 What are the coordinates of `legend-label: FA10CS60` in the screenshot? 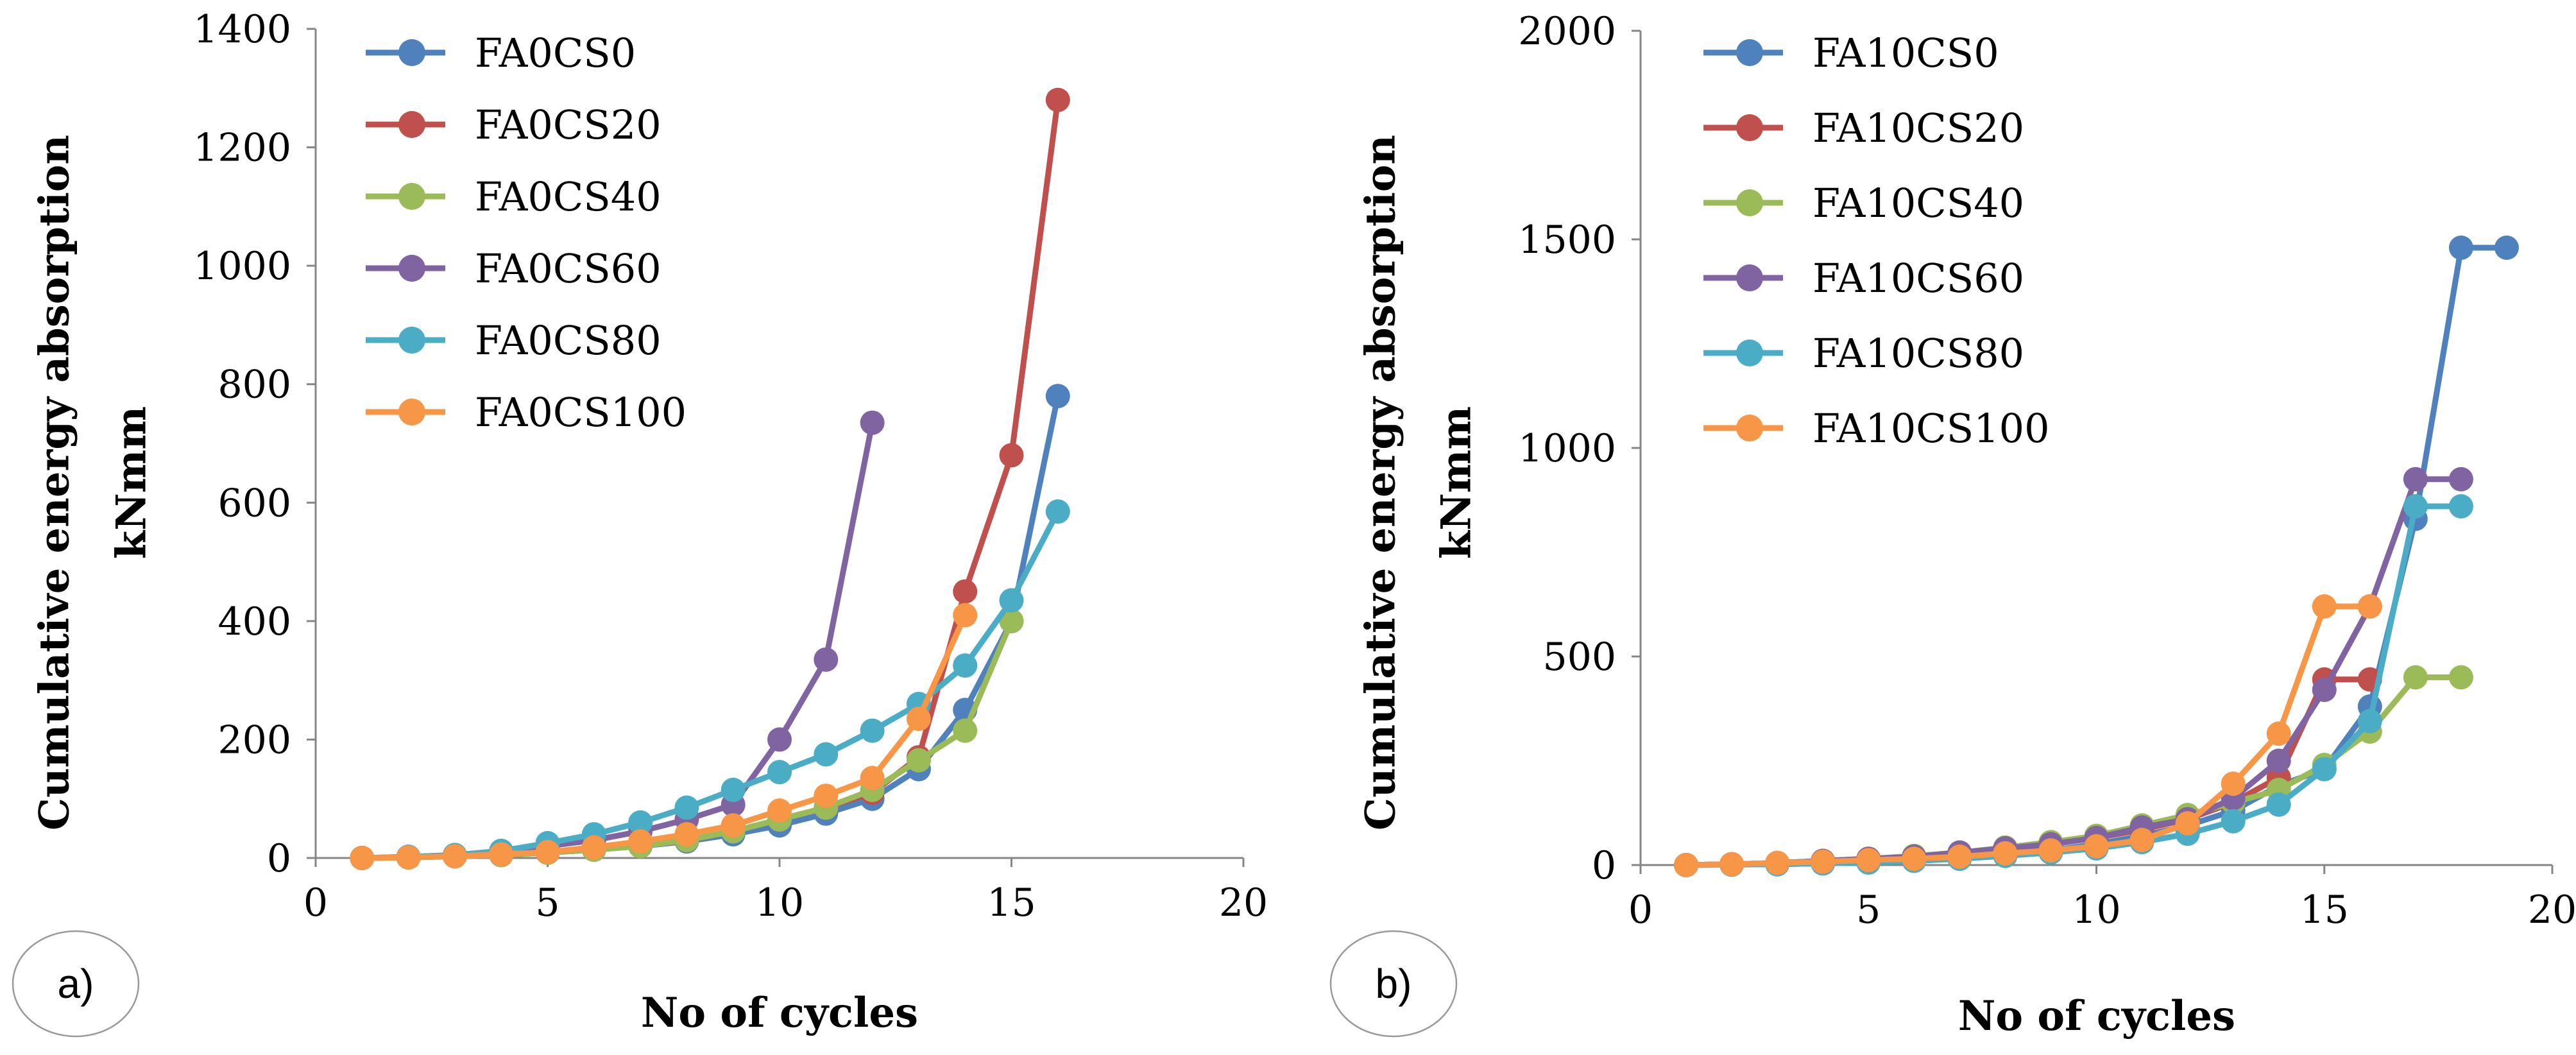 It's located at (1919, 278).